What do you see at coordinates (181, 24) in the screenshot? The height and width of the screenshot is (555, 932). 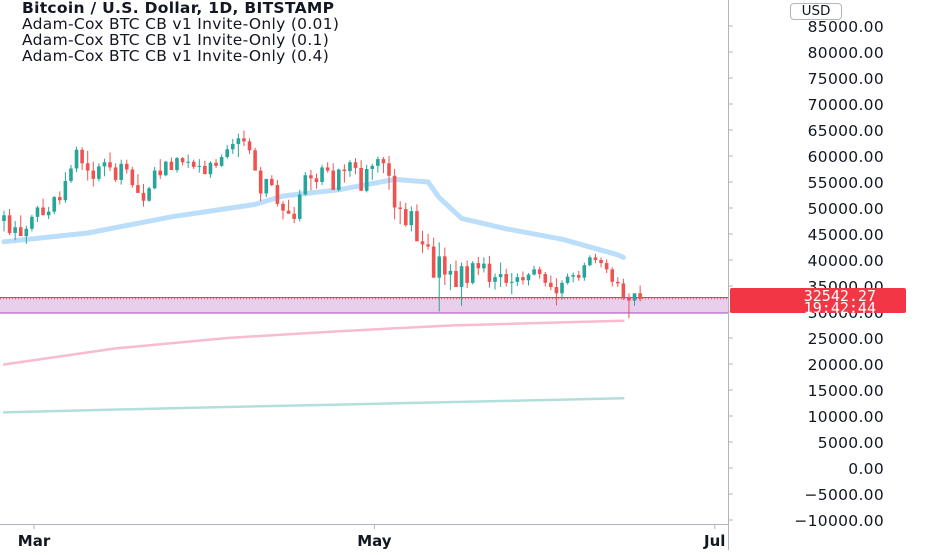 I see `indicator-label-001: Adam-Cox BTC CB v1 Invite-Only (0.01)` at bounding box center [181, 24].